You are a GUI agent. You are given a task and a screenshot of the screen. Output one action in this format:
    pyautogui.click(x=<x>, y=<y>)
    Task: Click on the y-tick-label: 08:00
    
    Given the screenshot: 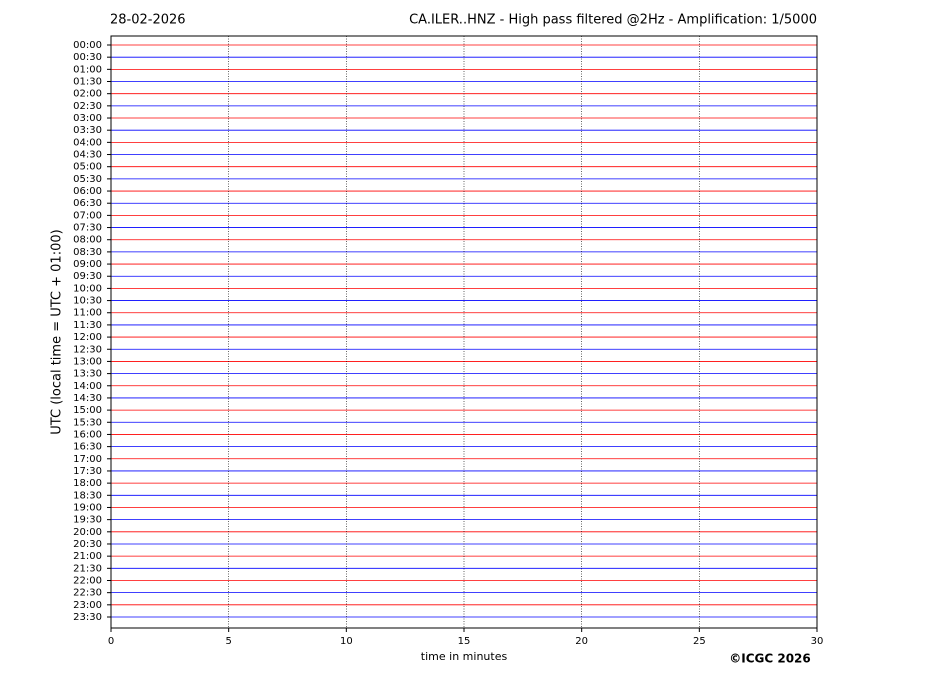 What is the action you would take?
    pyautogui.click(x=87, y=240)
    